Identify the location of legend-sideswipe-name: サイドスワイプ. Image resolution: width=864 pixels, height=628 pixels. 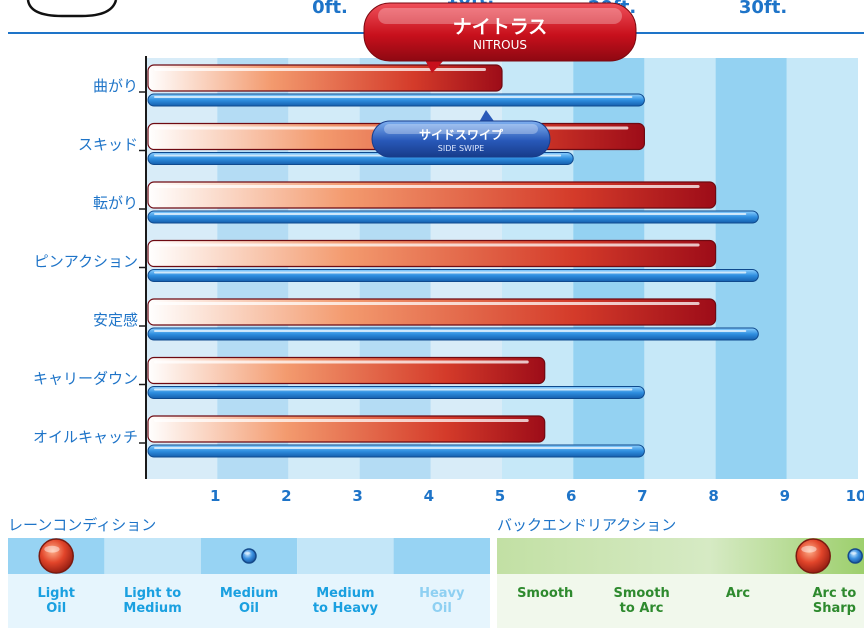
(461, 134).